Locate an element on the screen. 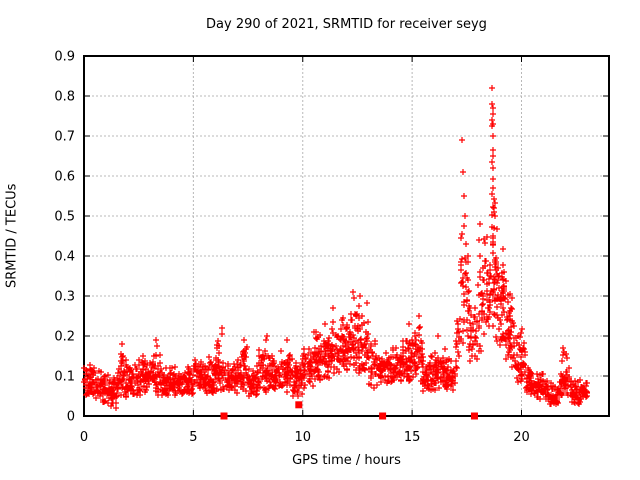 The height and width of the screenshot is (480, 640). y-axis-title: SRMTID / TECUs is located at coordinates (12, 236).